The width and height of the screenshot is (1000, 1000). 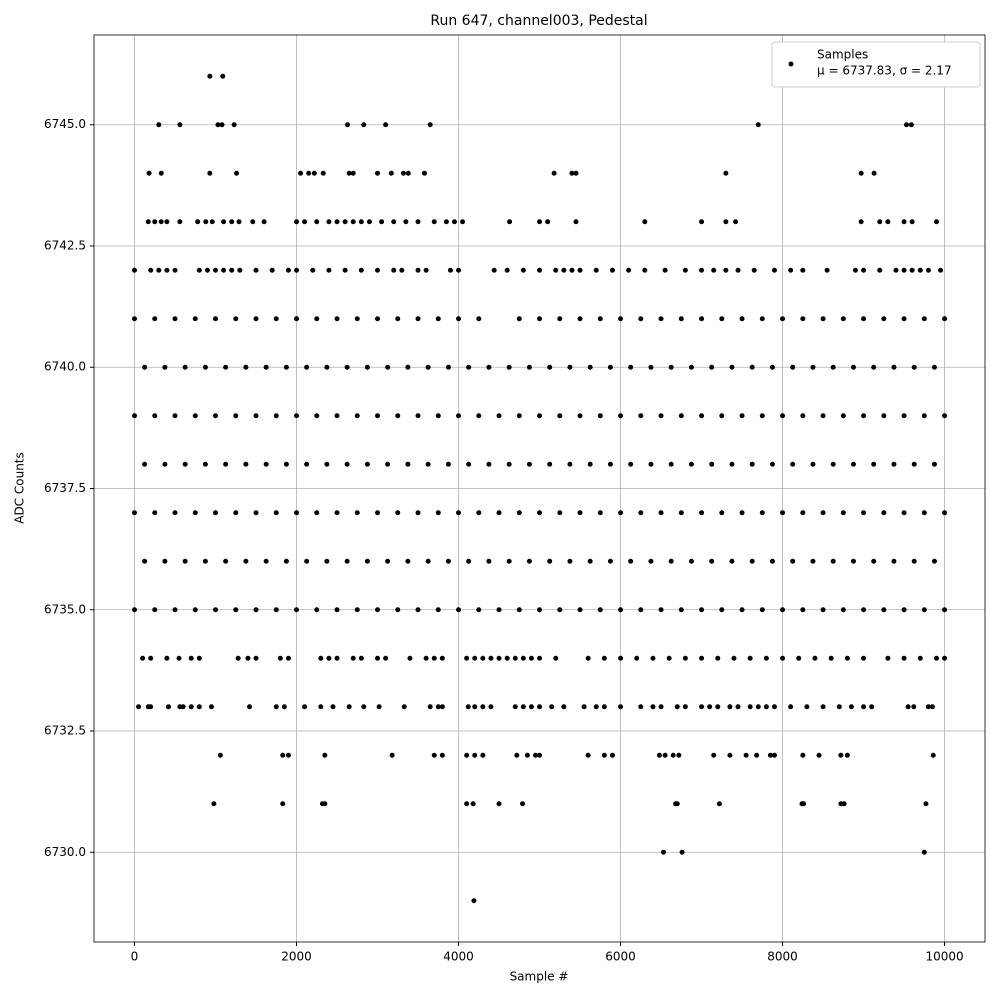 What do you see at coordinates (842, 55) in the screenshot?
I see `legend-label: Samples` at bounding box center [842, 55].